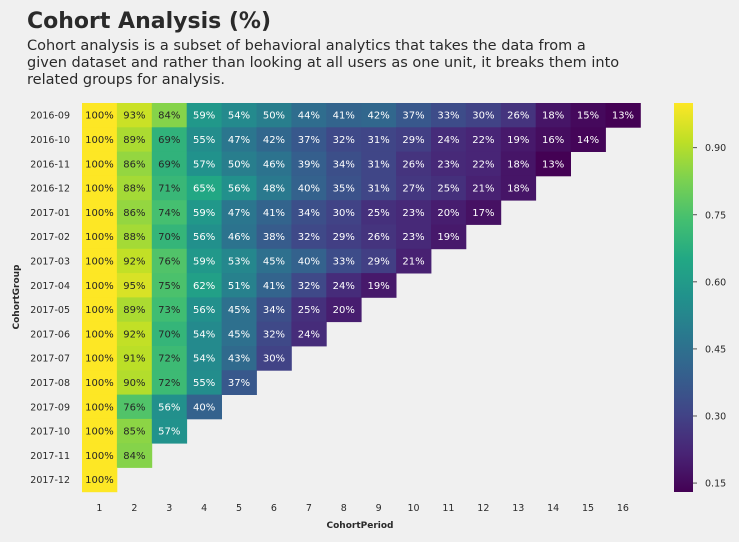 The width and height of the screenshot is (739, 542). I want to click on y-tick-label: 2016-12, so click(50, 189).